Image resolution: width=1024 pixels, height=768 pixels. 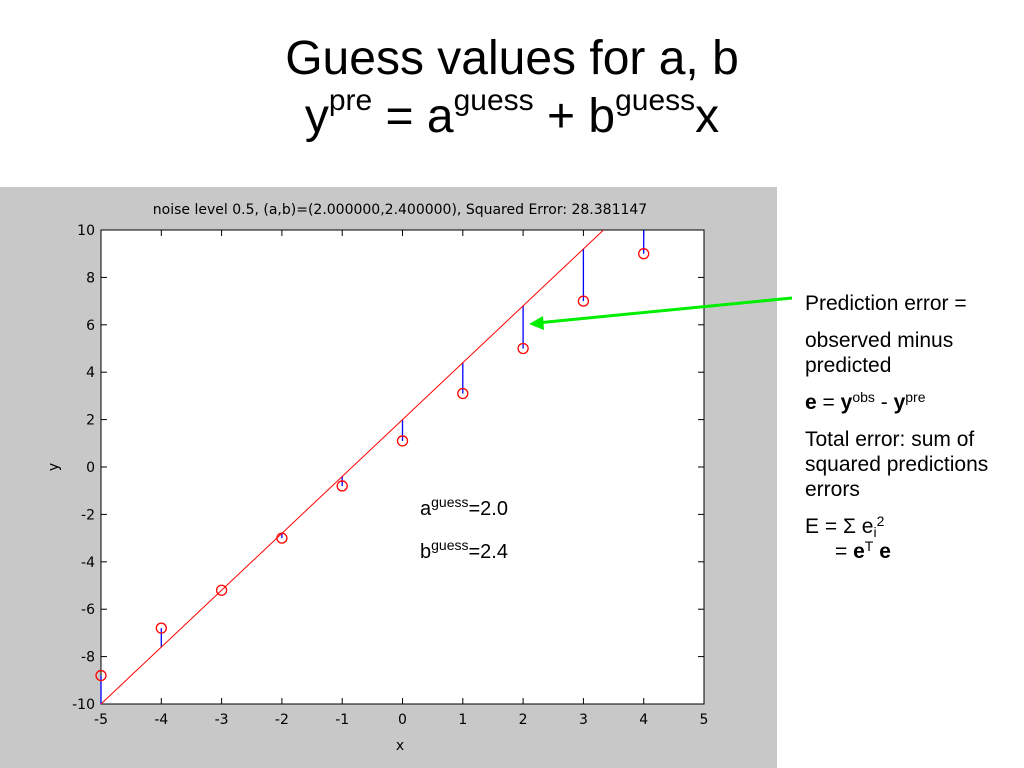 I want to click on y-tick-label: 10, so click(x=86, y=231).